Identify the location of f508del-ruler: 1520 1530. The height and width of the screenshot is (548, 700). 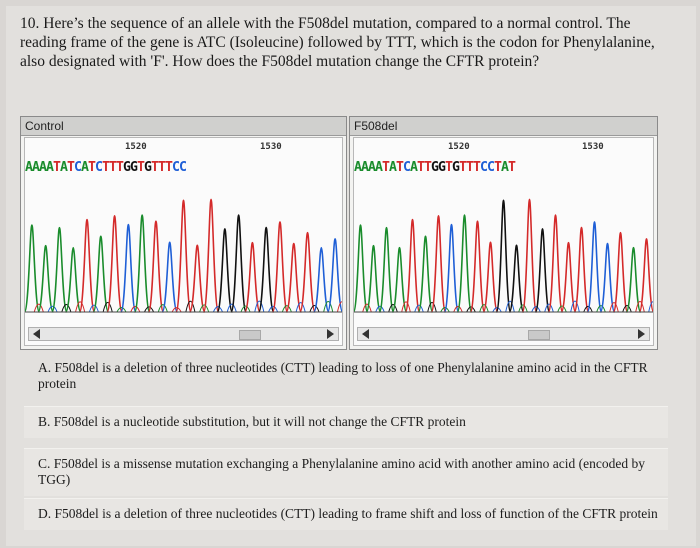
(503, 149).